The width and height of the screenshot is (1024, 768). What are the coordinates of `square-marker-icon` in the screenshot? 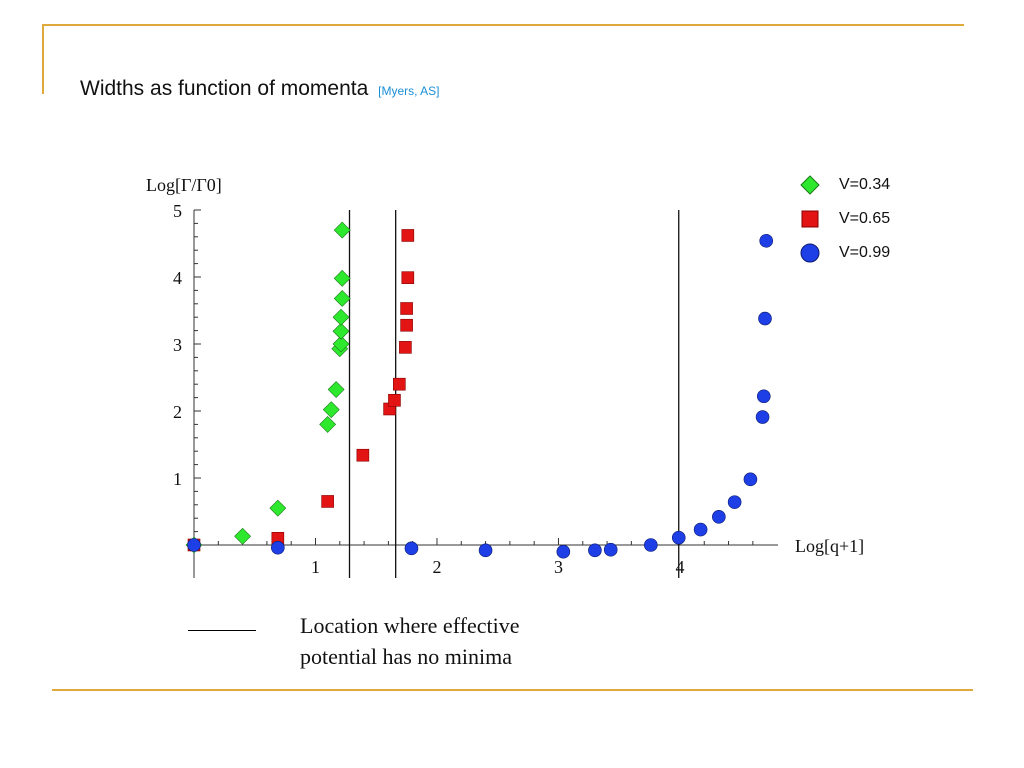 It's located at (810, 219).